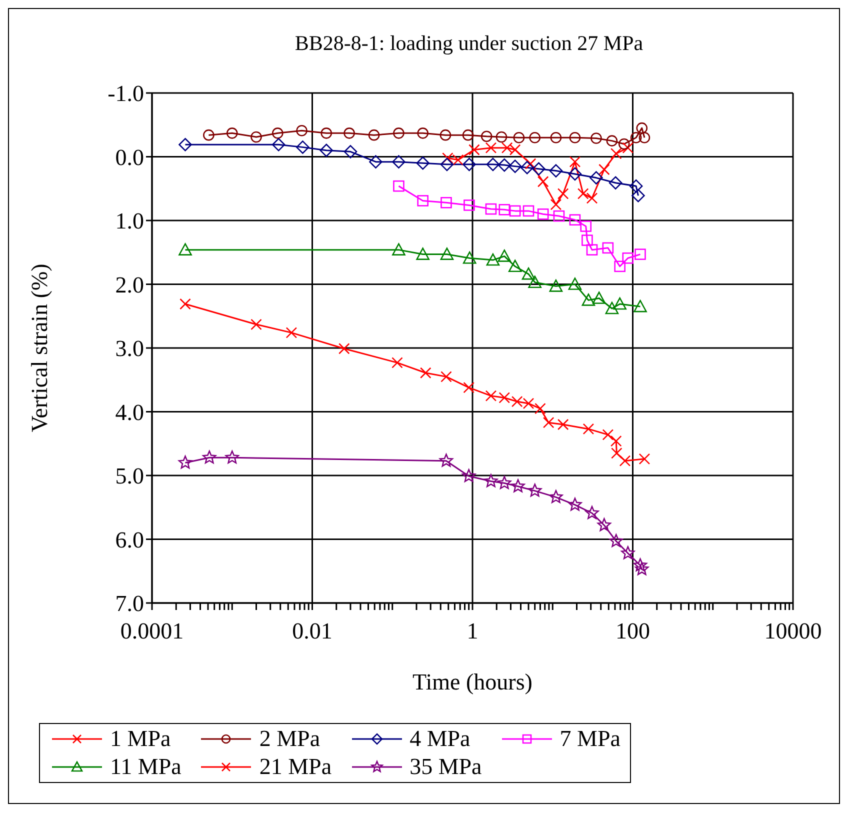 The height and width of the screenshot is (814, 848). What do you see at coordinates (472, 631) in the screenshot?
I see `x-tick-label: 1` at bounding box center [472, 631].